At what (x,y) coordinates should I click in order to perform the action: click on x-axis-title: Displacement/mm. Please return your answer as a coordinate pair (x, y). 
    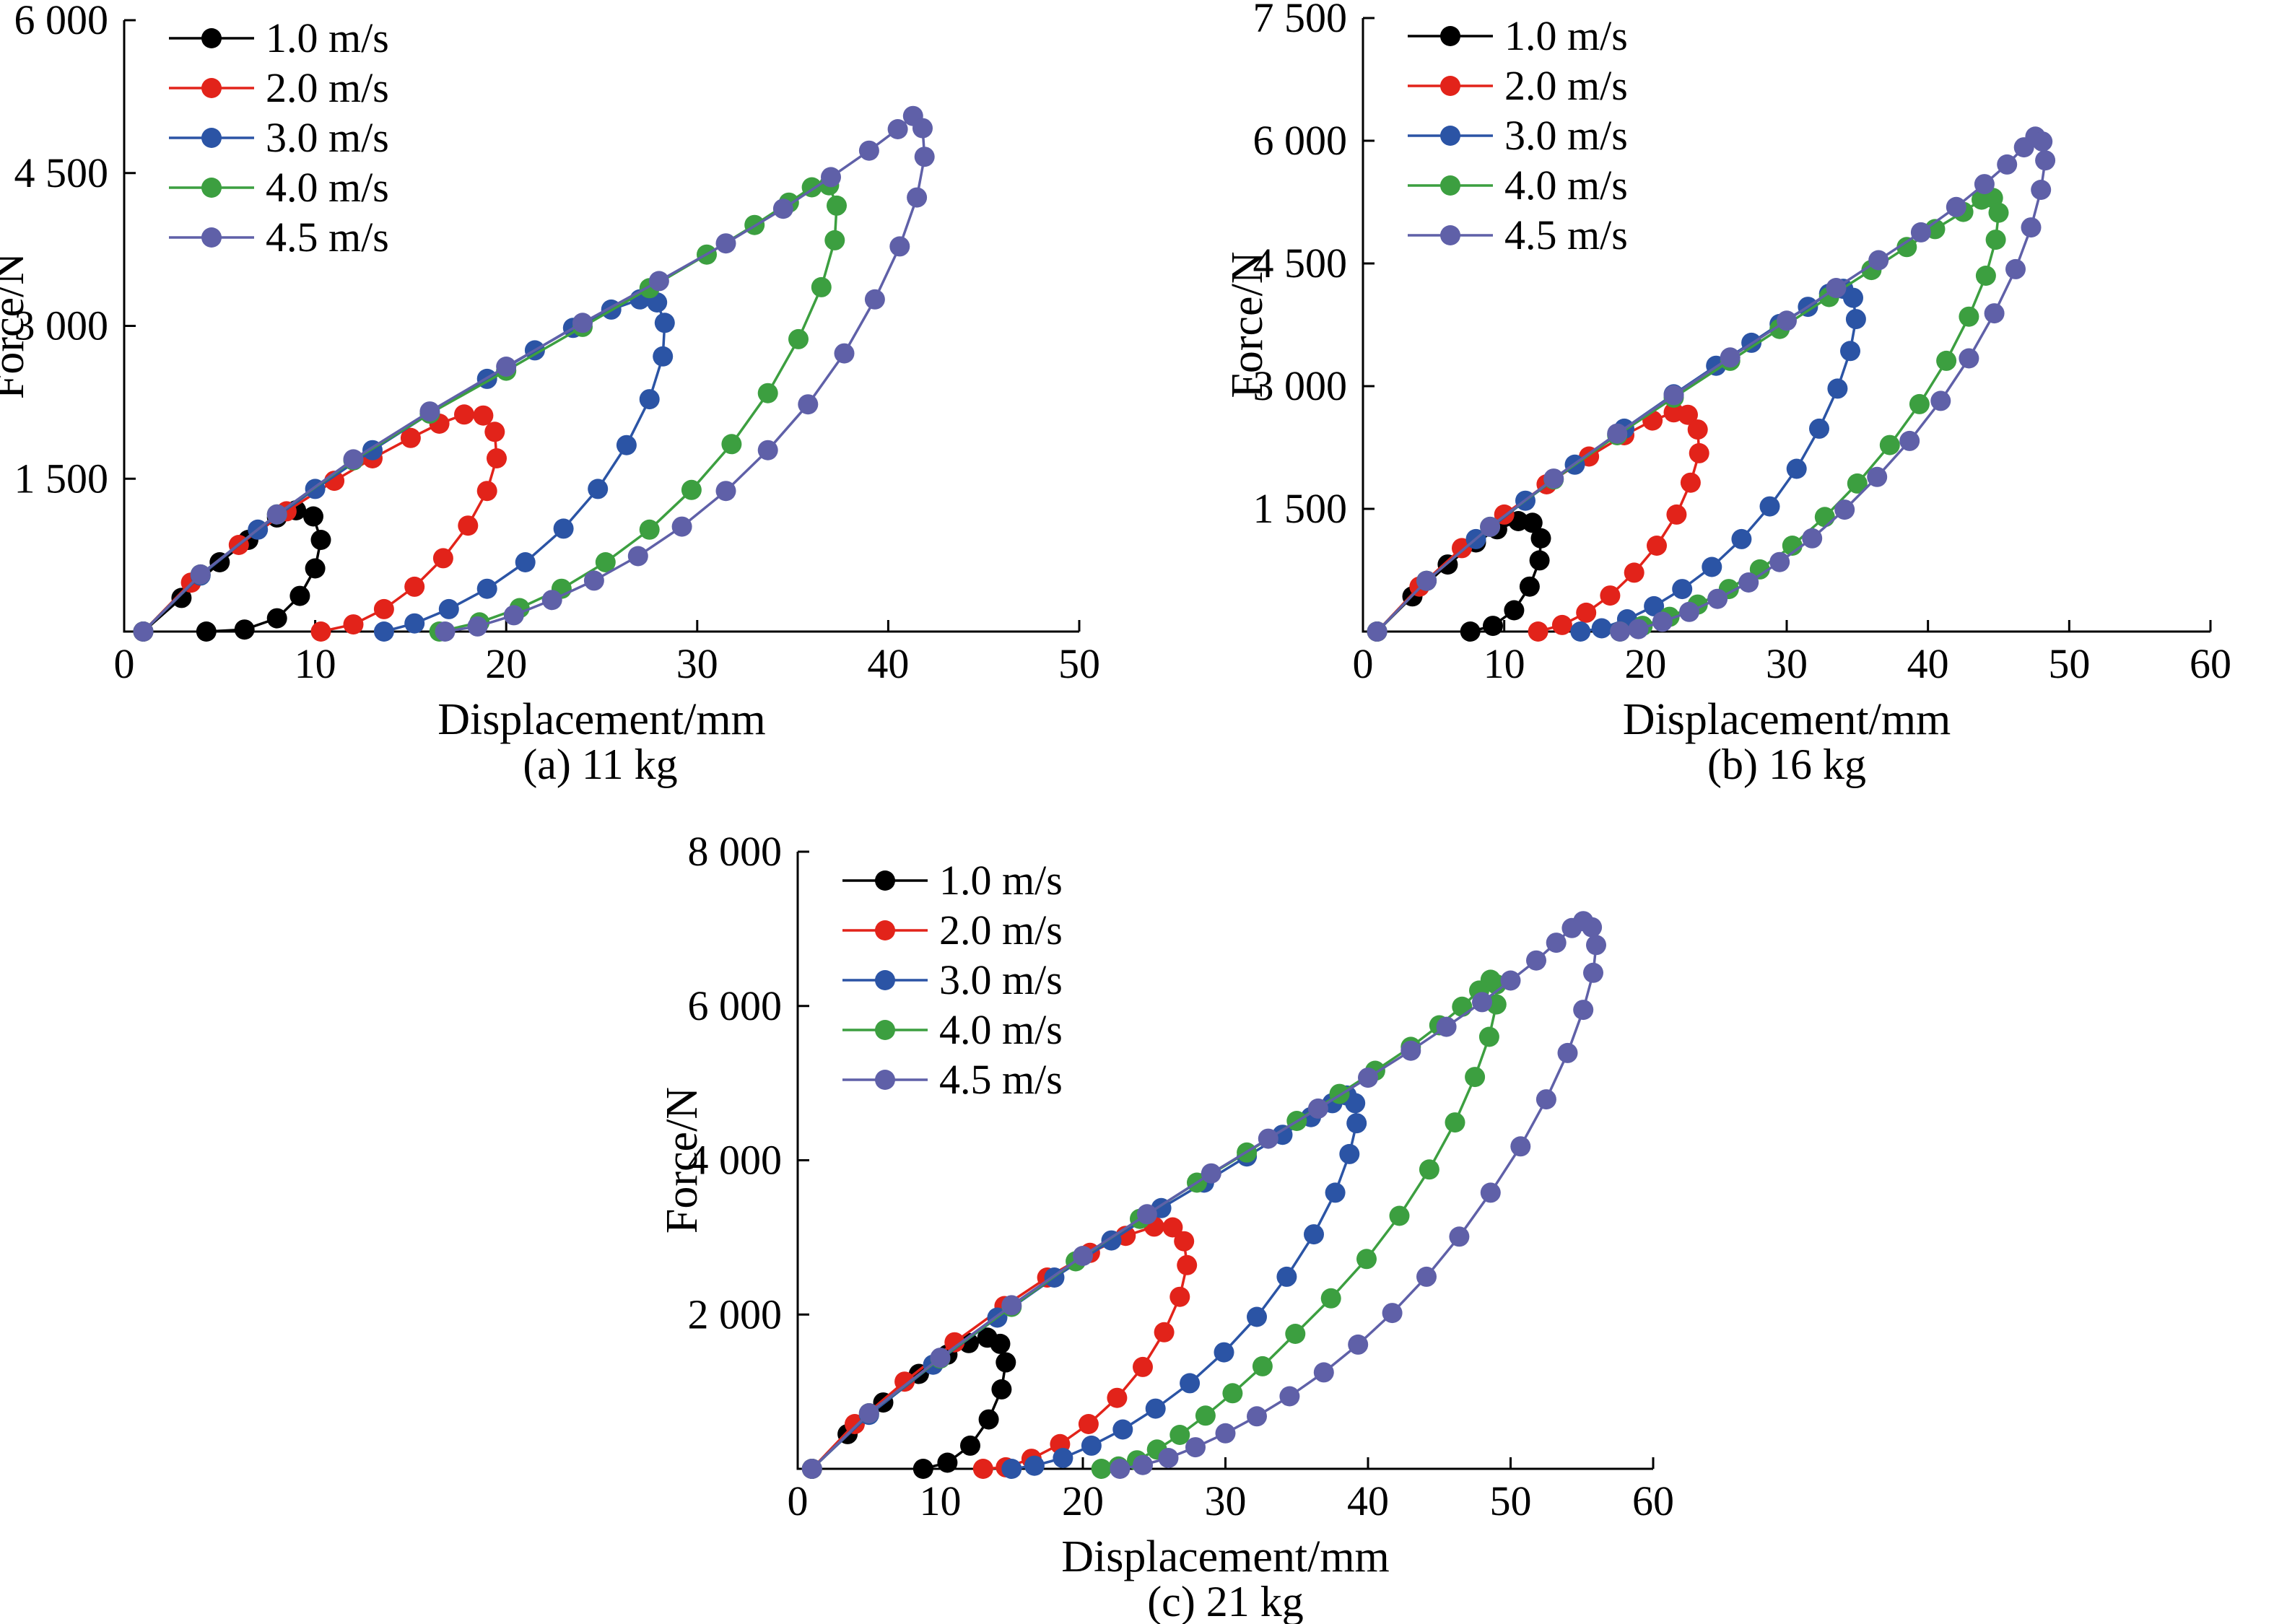
    Looking at the image, I should click on (1787, 719).